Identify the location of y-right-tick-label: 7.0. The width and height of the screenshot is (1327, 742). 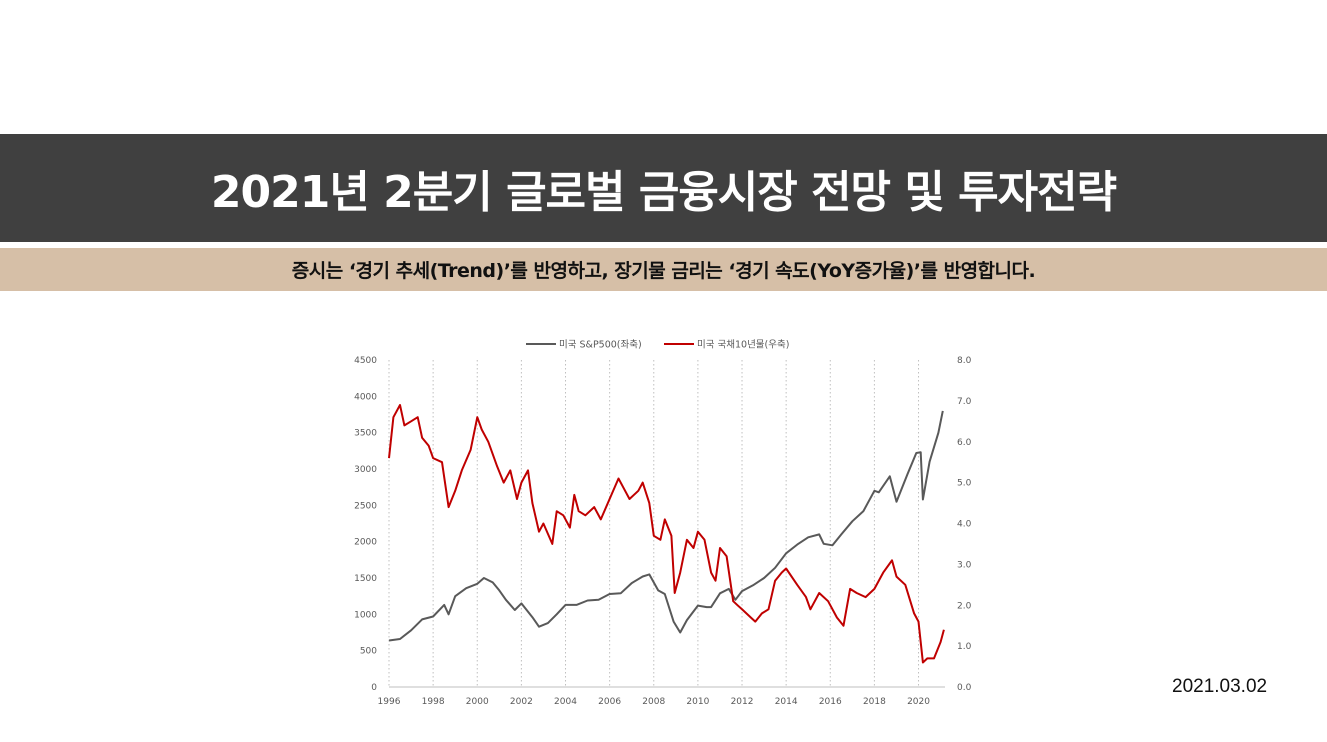
(964, 402).